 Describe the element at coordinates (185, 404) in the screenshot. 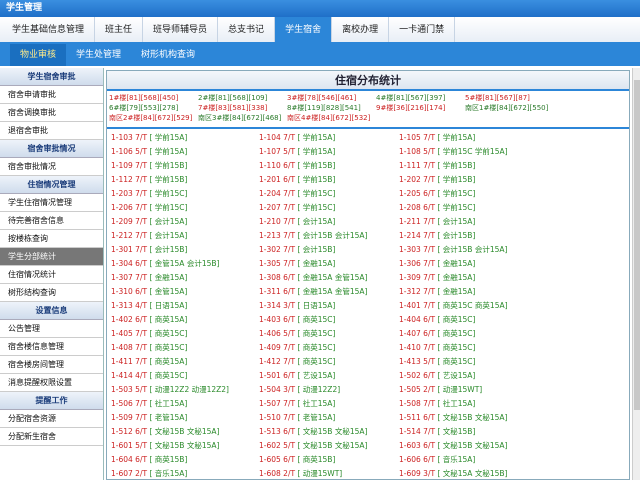

I see `room-entry: 1-506 7/T [ 社工15A]` at that location.